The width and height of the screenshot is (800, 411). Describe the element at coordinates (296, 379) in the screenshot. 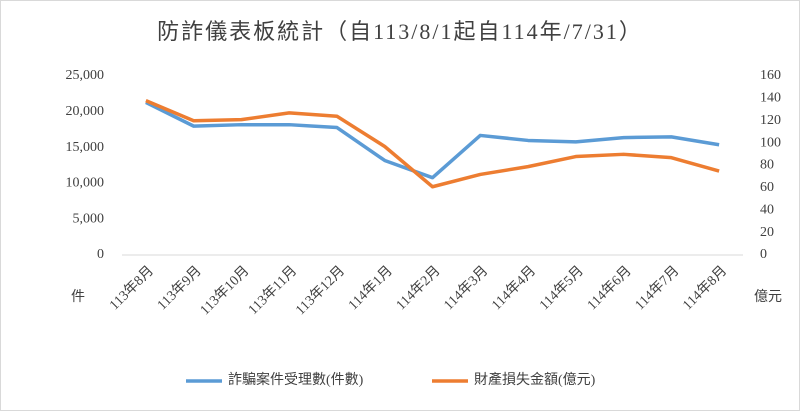

I see `legend-label: 詐騙案件受理數(件數)` at that location.